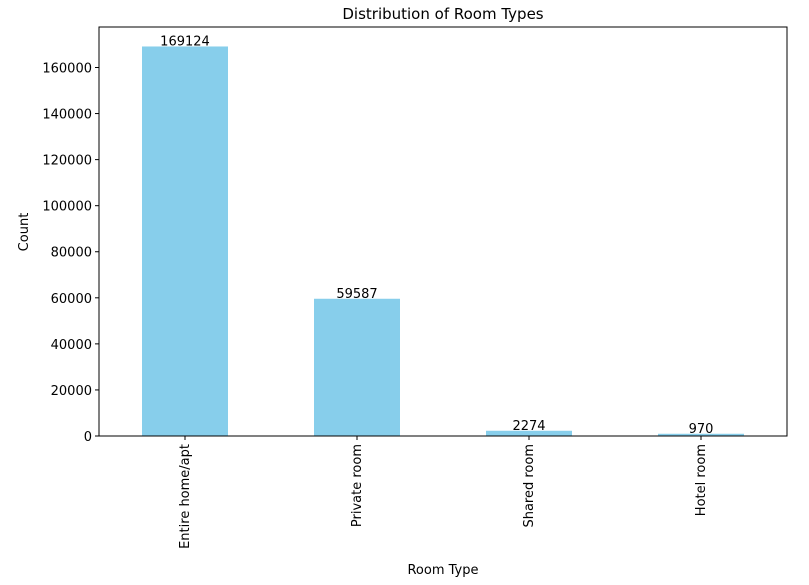 This screenshot has height=585, width=809. What do you see at coordinates (185, 496) in the screenshot?
I see `x-tick-label: Entire home/apt` at bounding box center [185, 496].